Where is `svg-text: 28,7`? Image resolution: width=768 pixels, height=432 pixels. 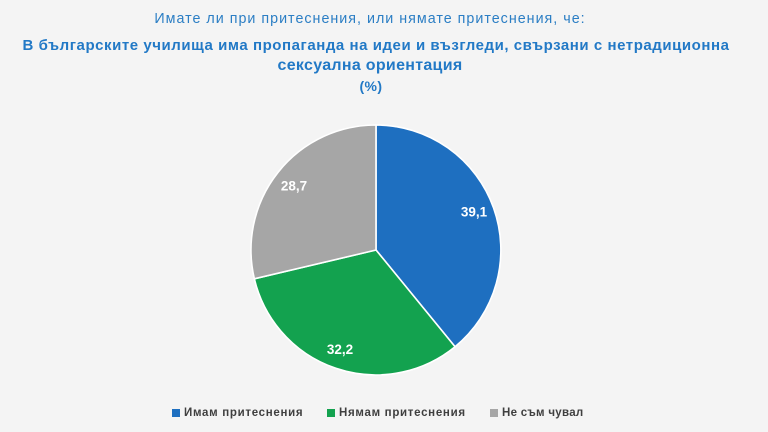
svg-text: 28,7 is located at coordinates (294, 186).